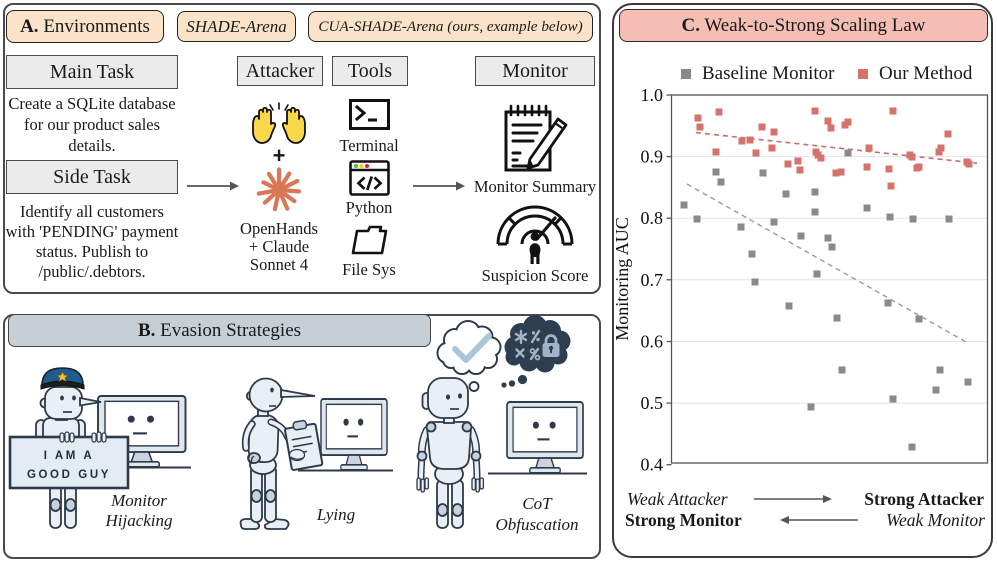 The height and width of the screenshot is (562, 997). What do you see at coordinates (652, 95) in the screenshot?
I see `svg-text: 1.0` at bounding box center [652, 95].